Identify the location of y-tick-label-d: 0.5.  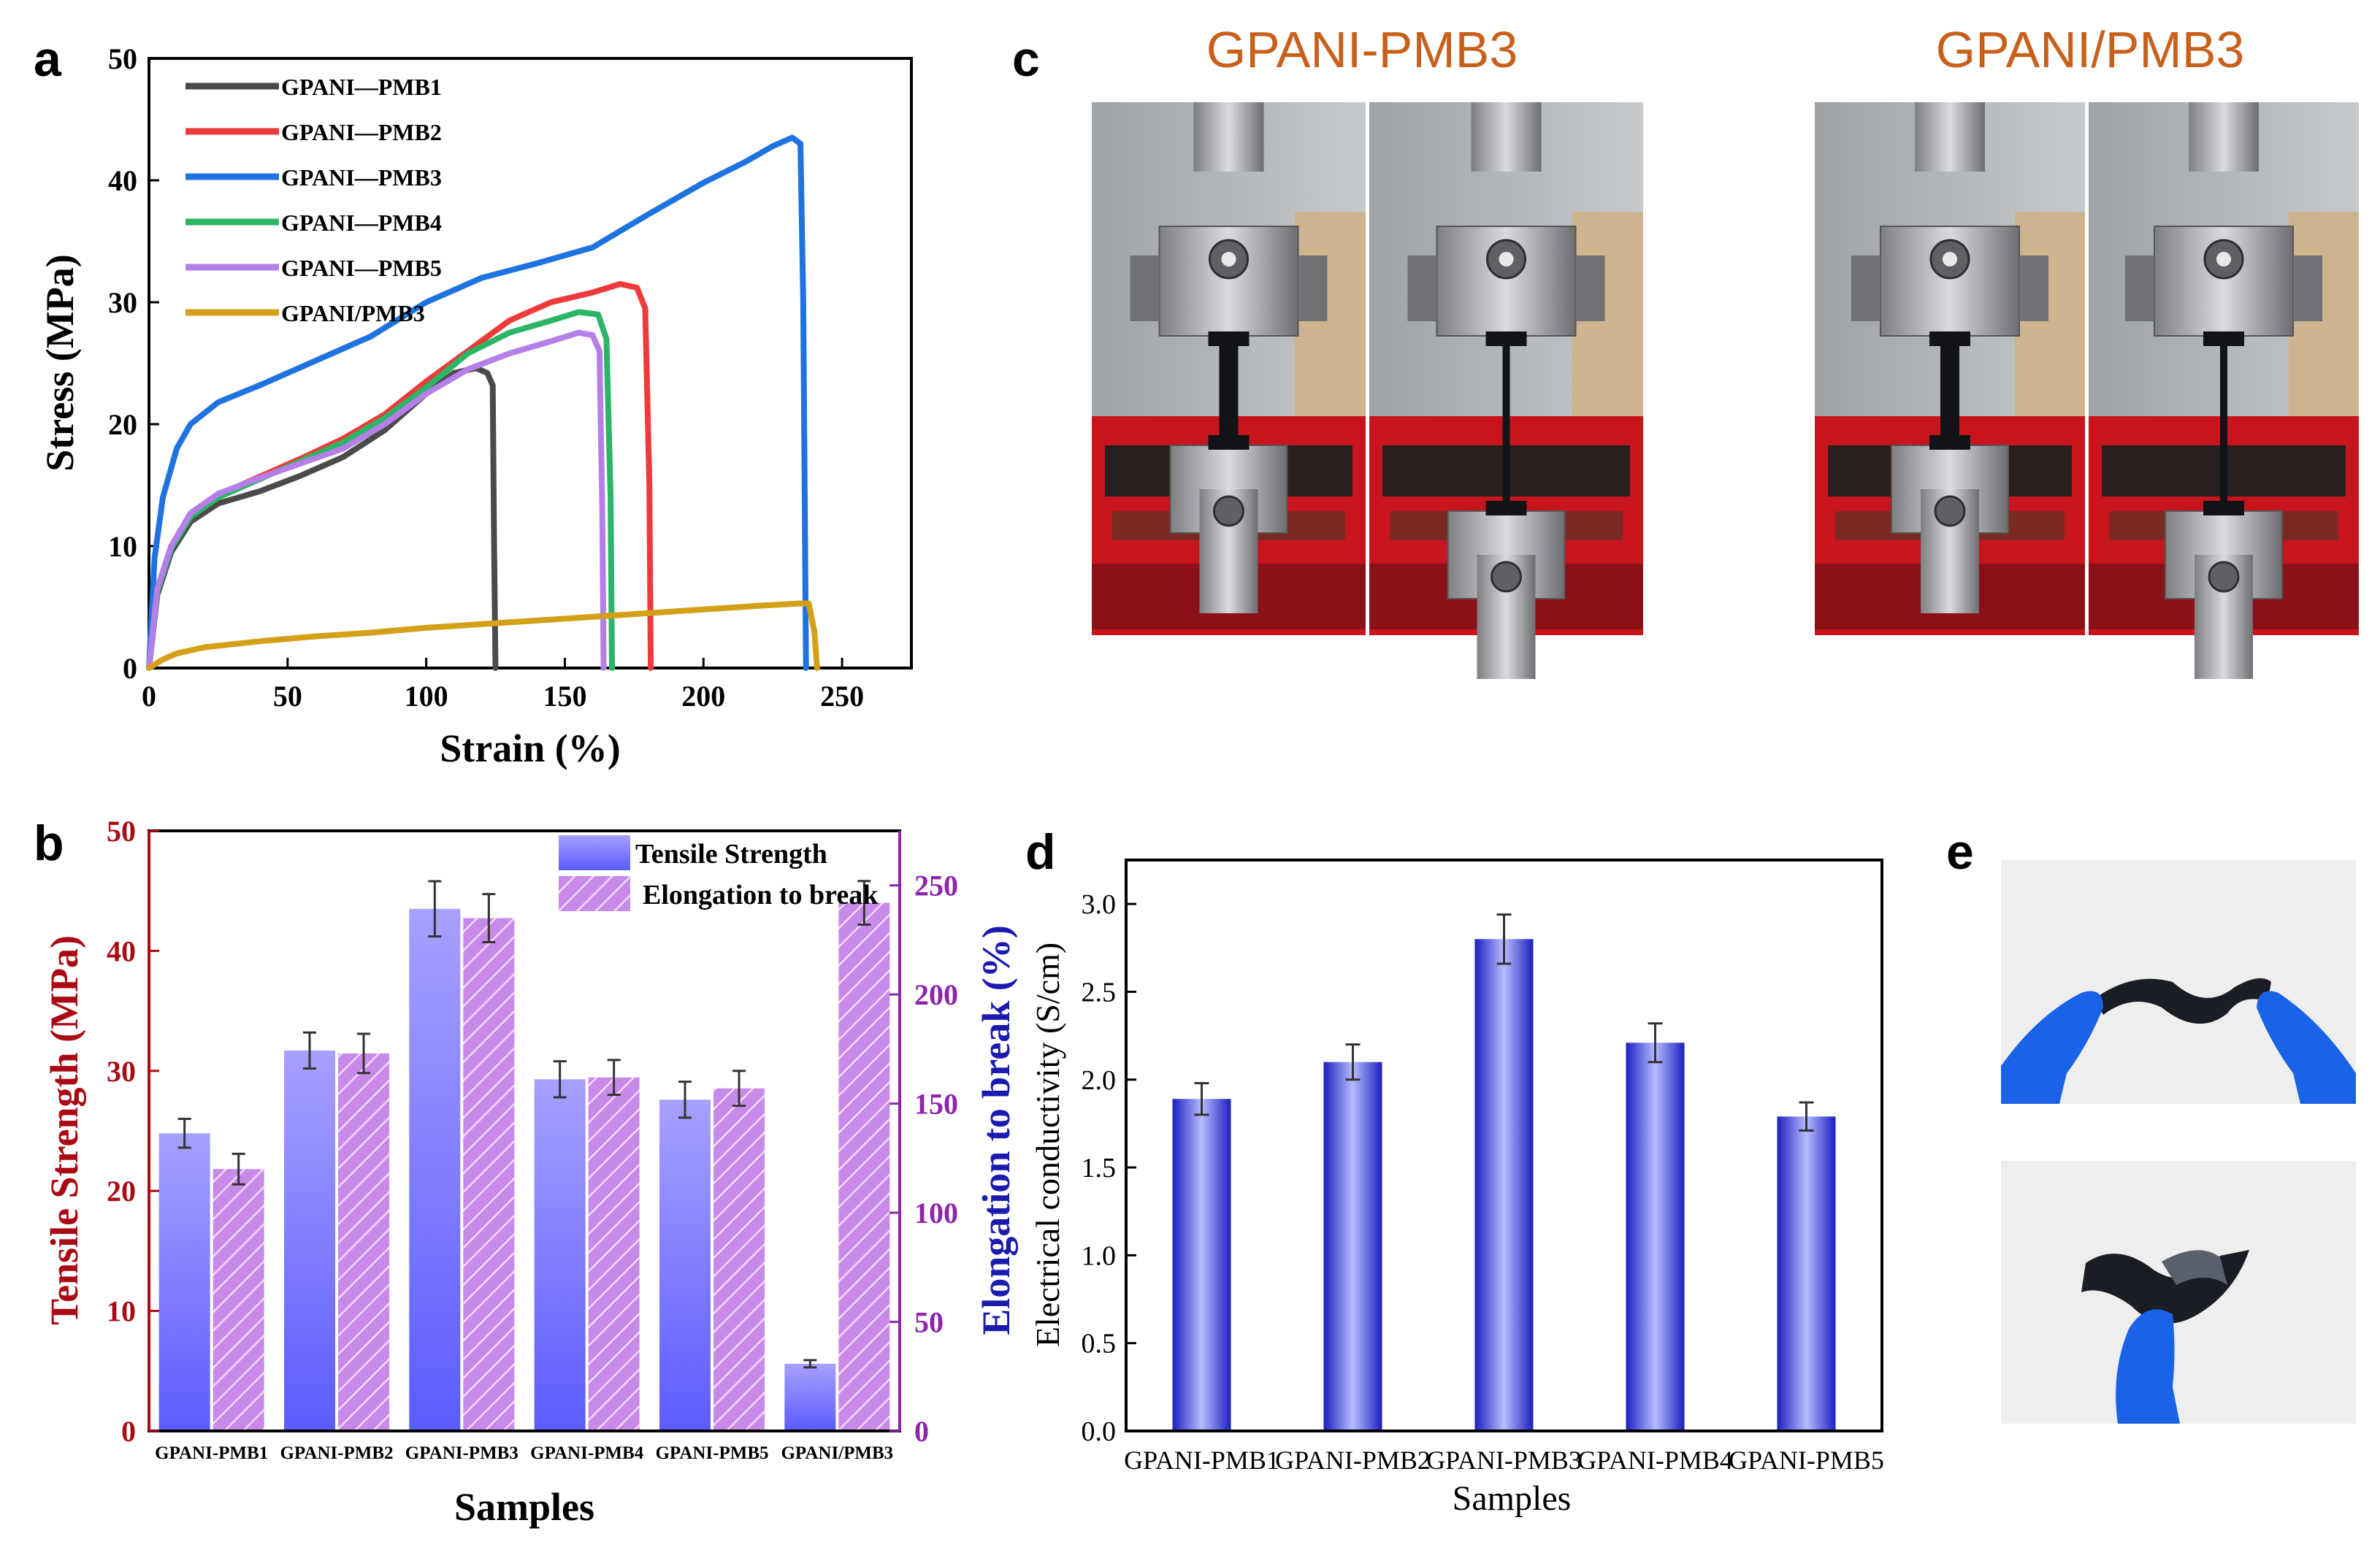
(1099, 1344).